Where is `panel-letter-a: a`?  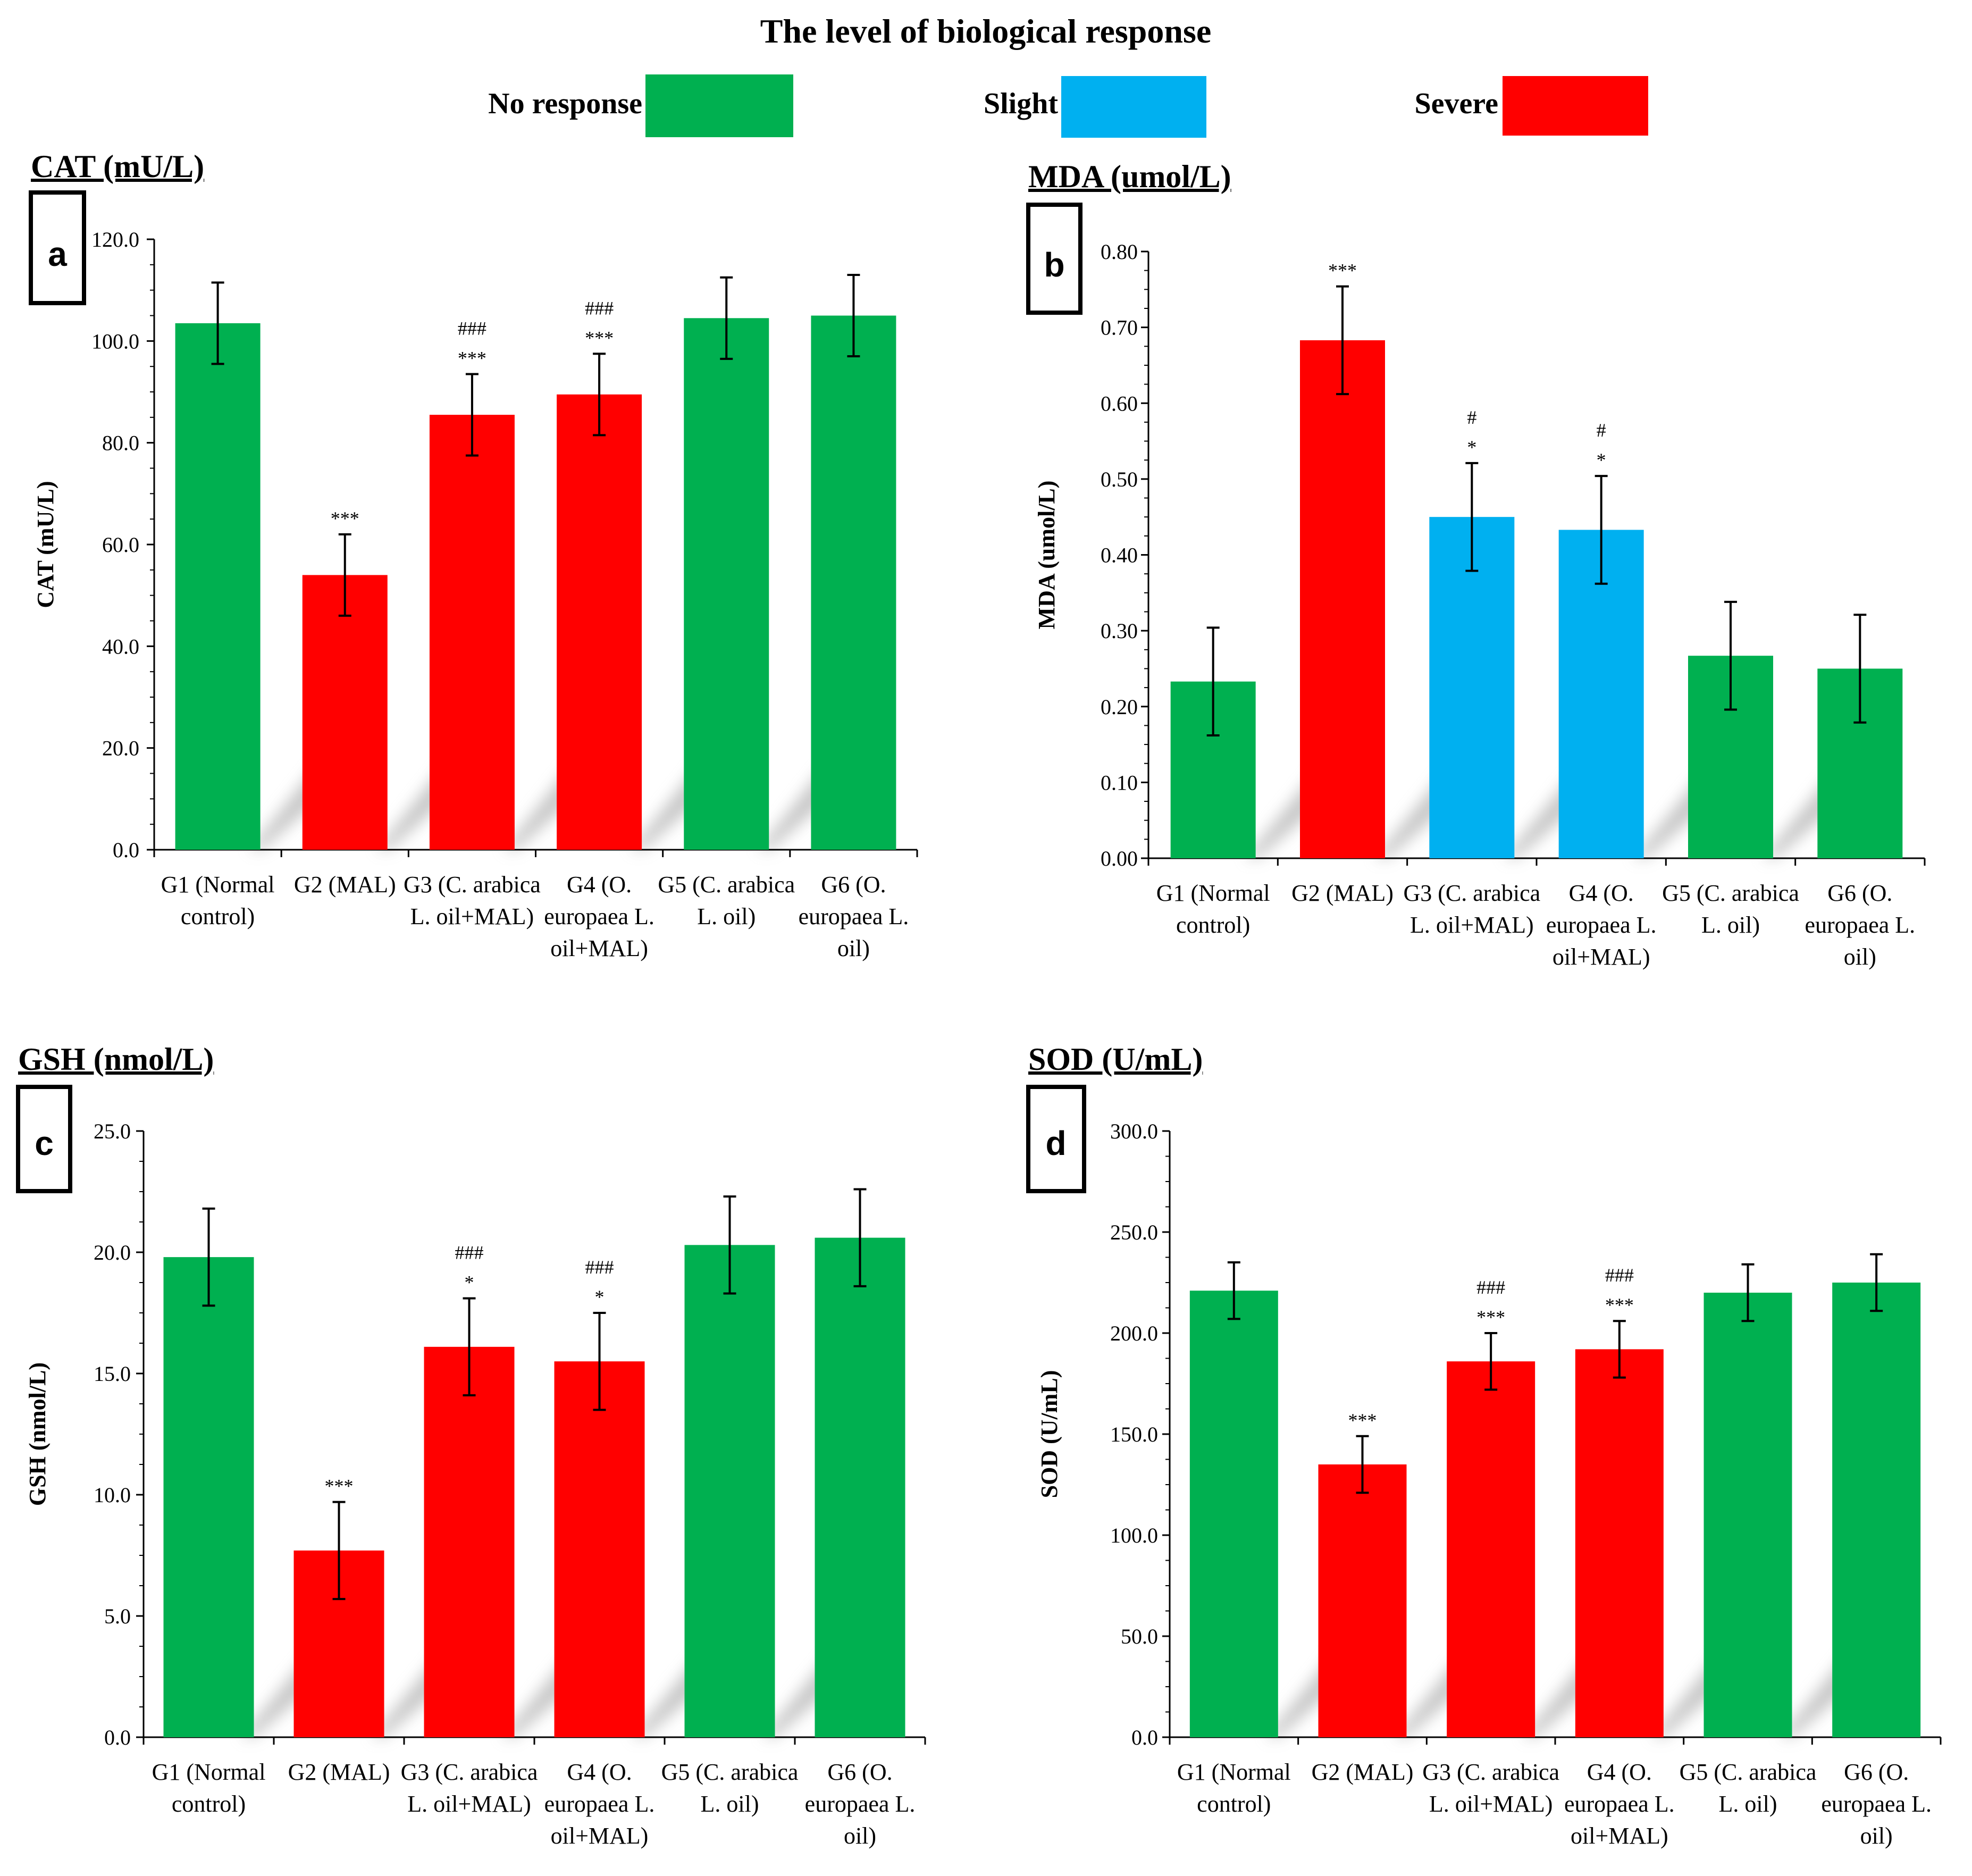 panel-letter-a: a is located at coordinates (57, 254).